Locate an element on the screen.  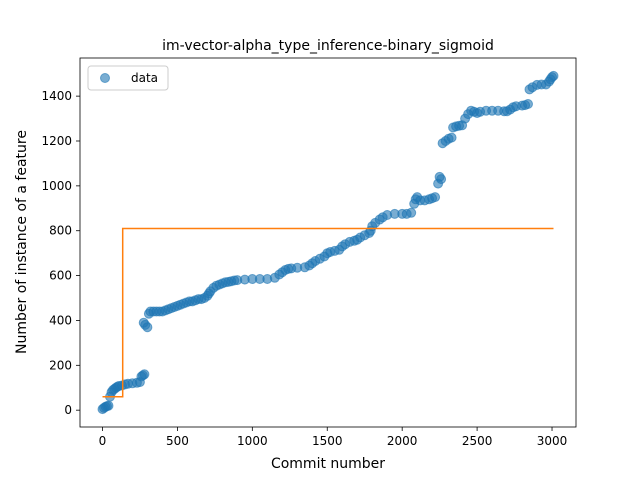
x-axis-label: Commit number is located at coordinates (328, 464).